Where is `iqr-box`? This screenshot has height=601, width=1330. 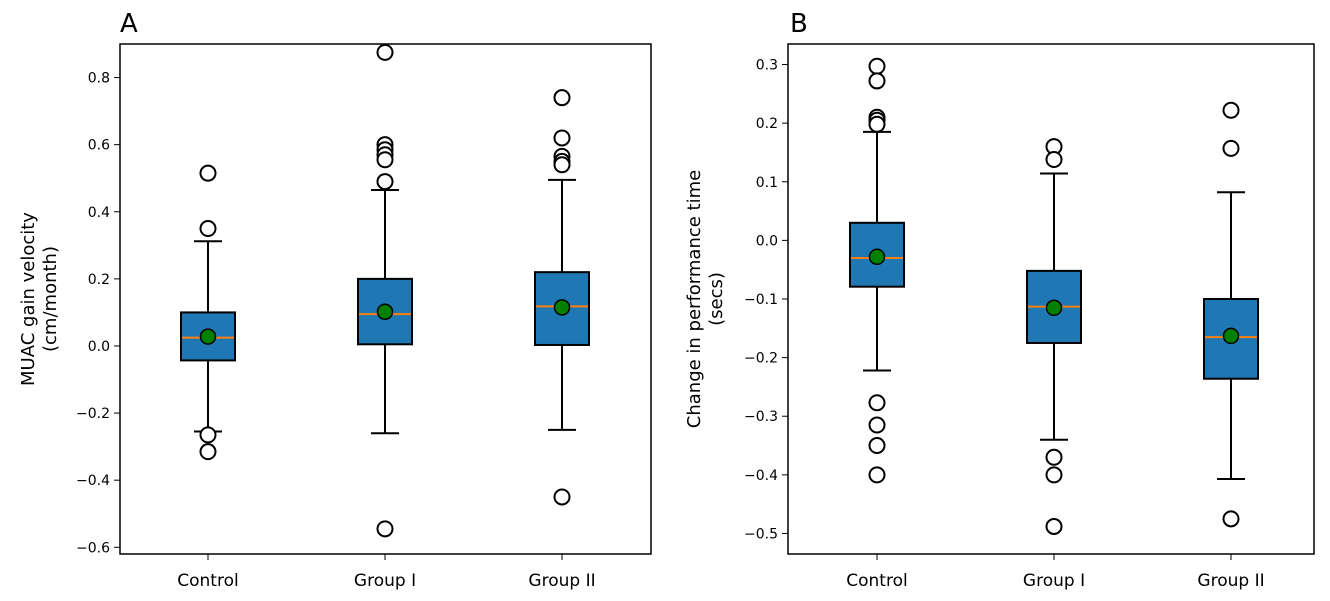 iqr-box is located at coordinates (562, 308).